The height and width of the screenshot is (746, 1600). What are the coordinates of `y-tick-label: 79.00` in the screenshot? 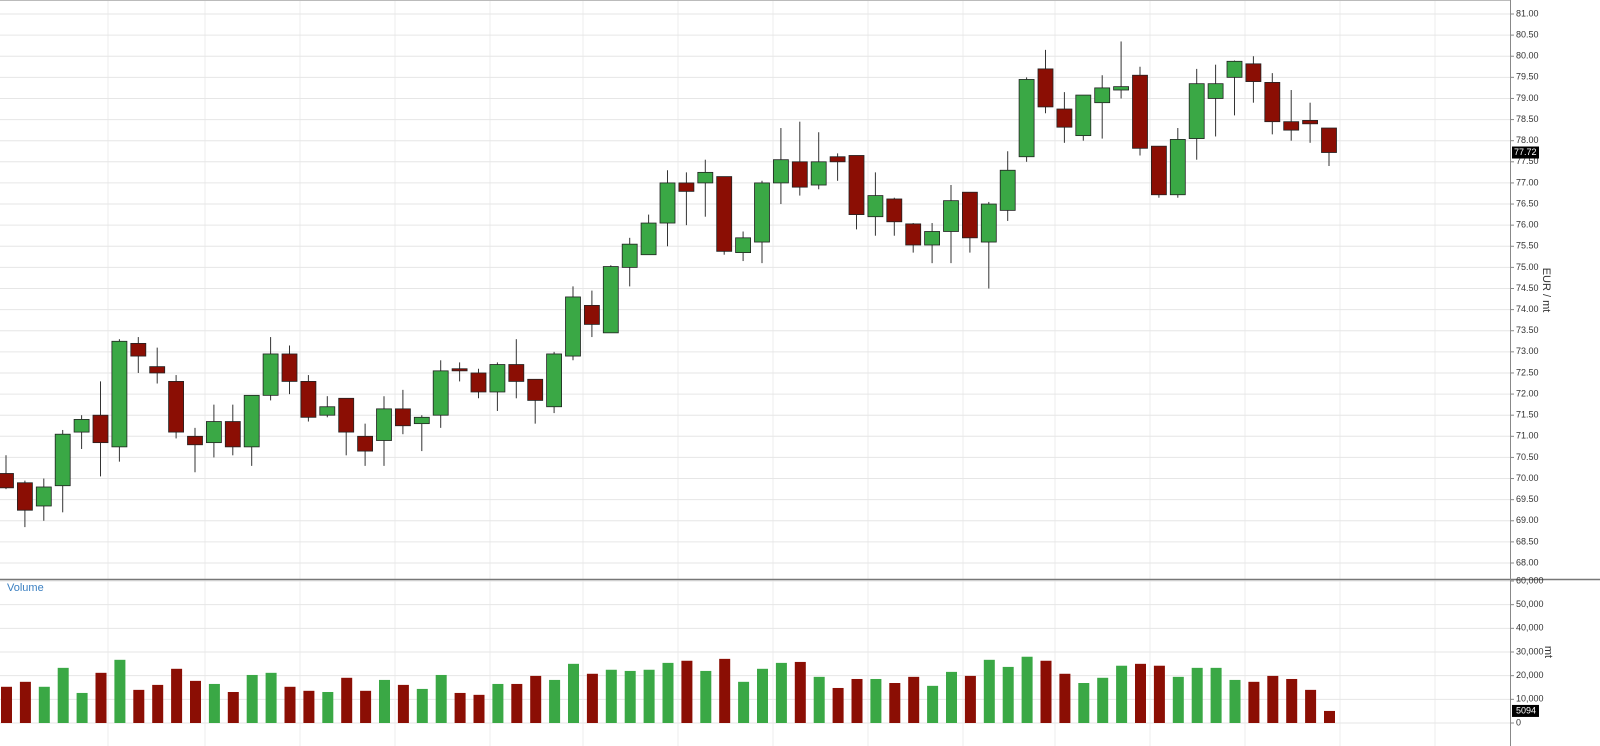 It's located at (1527, 98).